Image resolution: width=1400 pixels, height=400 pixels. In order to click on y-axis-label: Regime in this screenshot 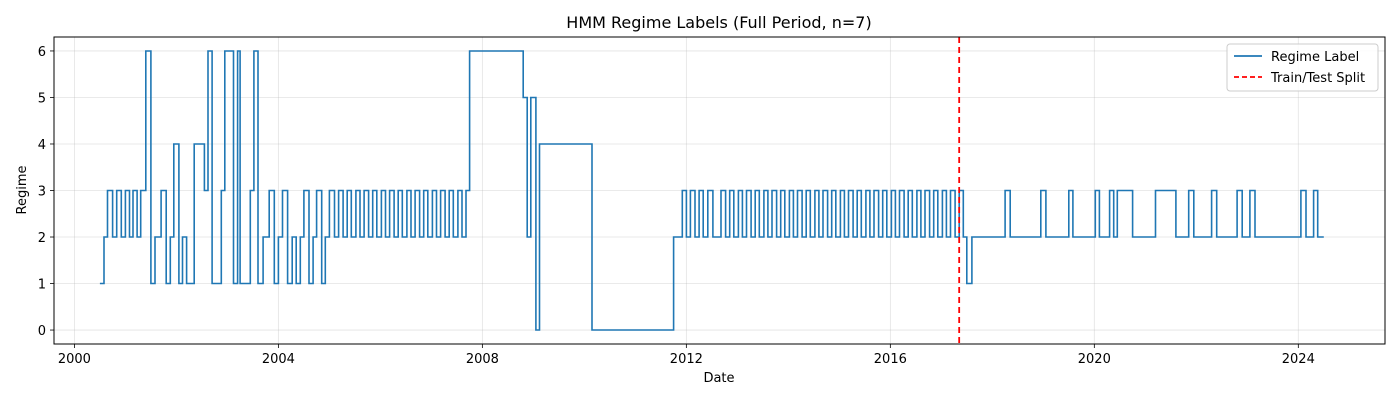, I will do `click(22, 190)`.